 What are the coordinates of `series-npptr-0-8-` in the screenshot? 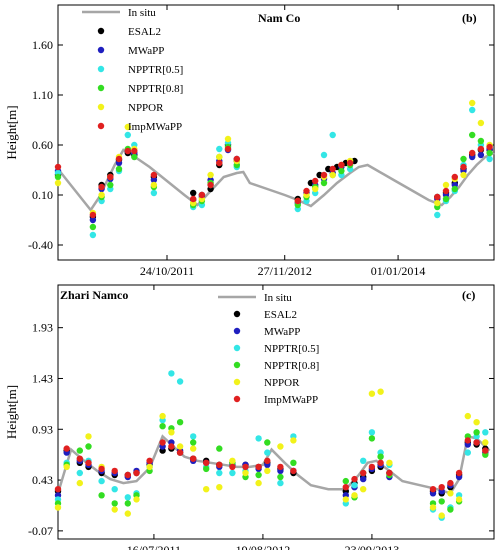 It's located at (271, 466).